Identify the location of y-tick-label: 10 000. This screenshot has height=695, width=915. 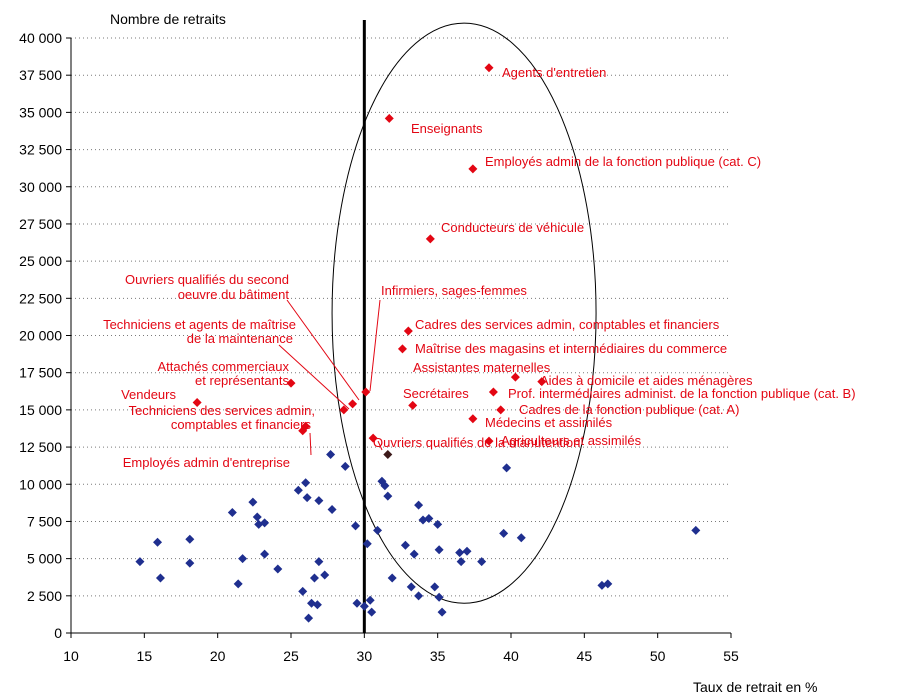
(40, 484).